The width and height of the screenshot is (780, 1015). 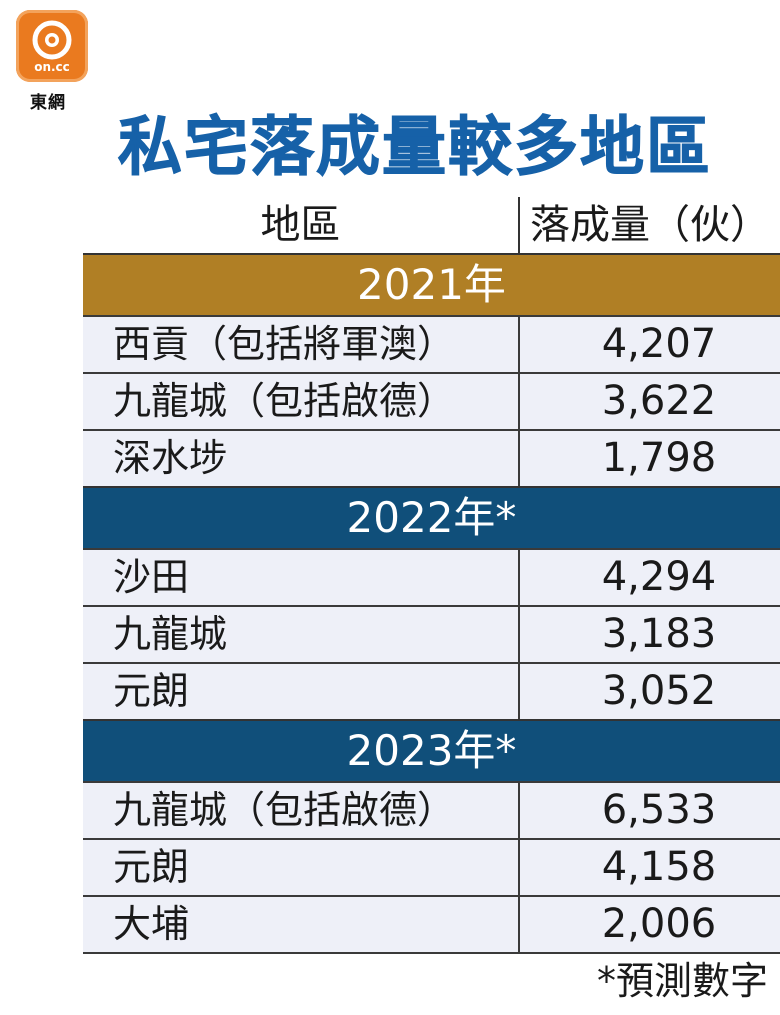 I want to click on table-bottom-rule, so click(x=431, y=953).